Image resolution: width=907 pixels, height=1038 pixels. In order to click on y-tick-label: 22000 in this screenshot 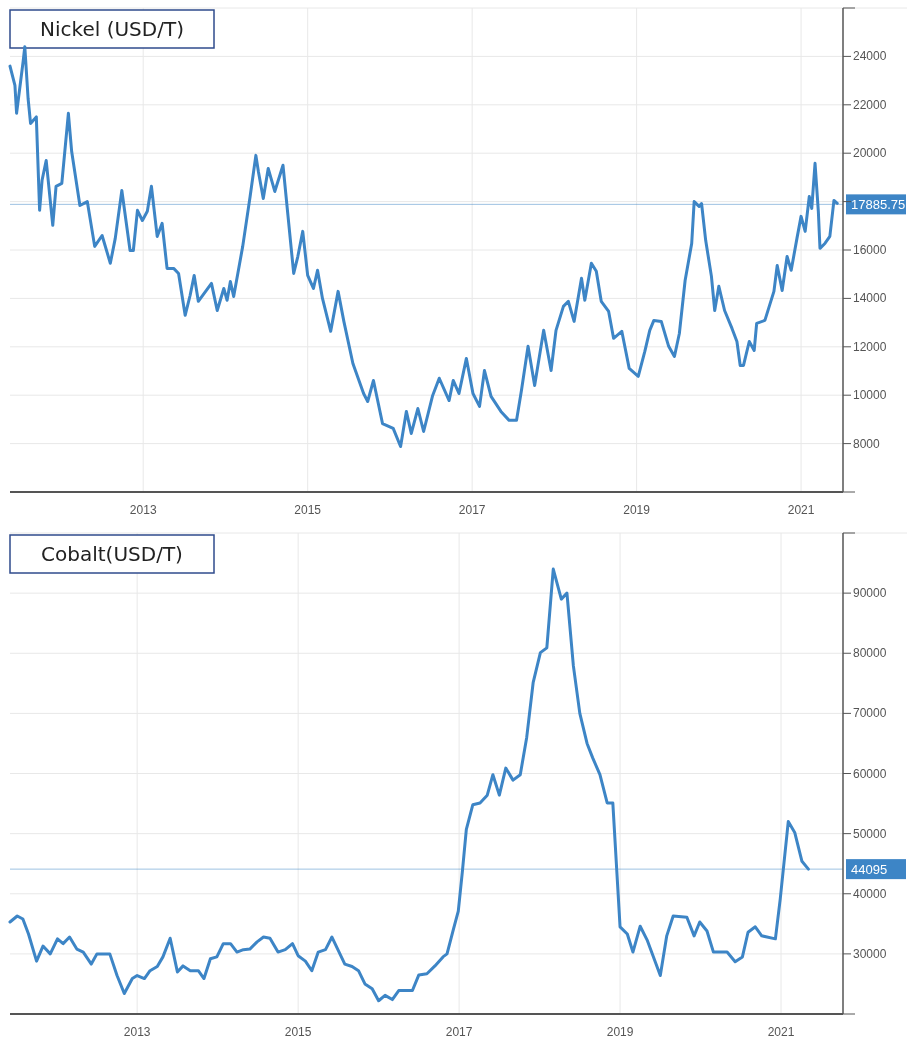, I will do `click(870, 104)`.